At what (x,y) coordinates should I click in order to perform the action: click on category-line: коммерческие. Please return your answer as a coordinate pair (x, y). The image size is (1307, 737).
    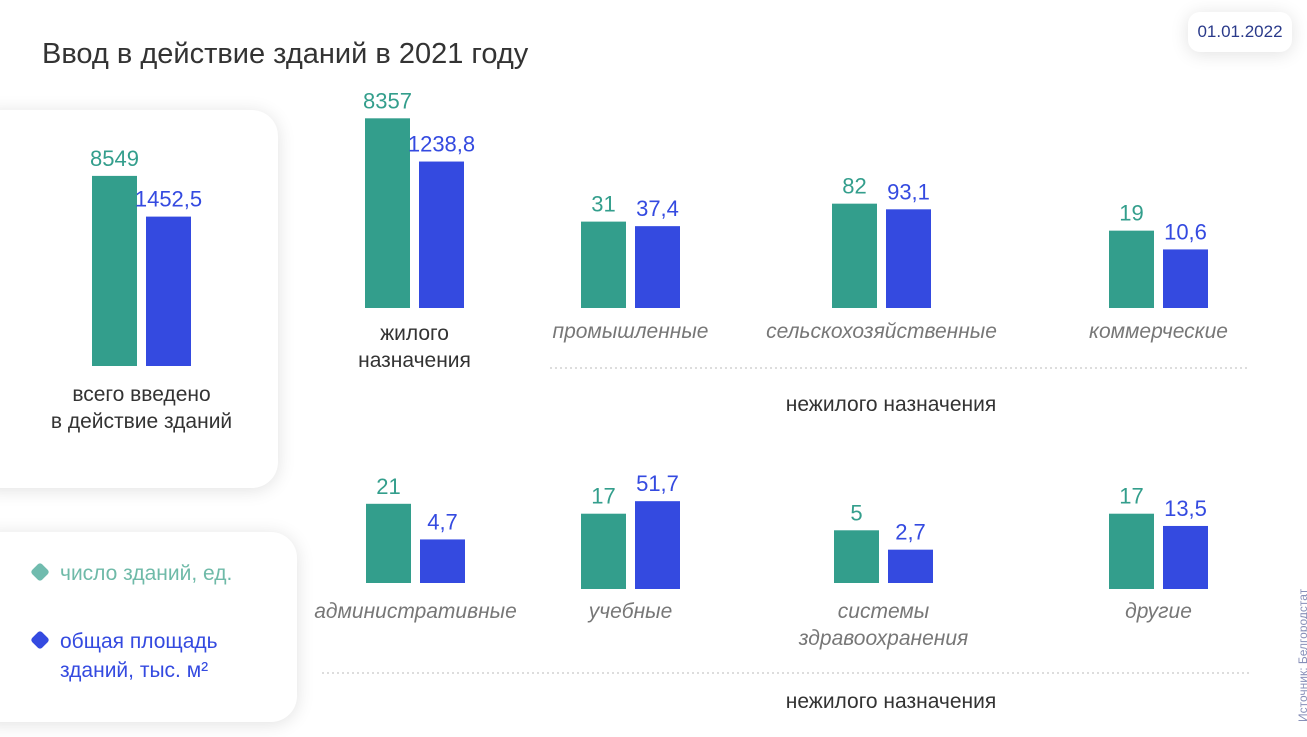
    Looking at the image, I should click on (1158, 331).